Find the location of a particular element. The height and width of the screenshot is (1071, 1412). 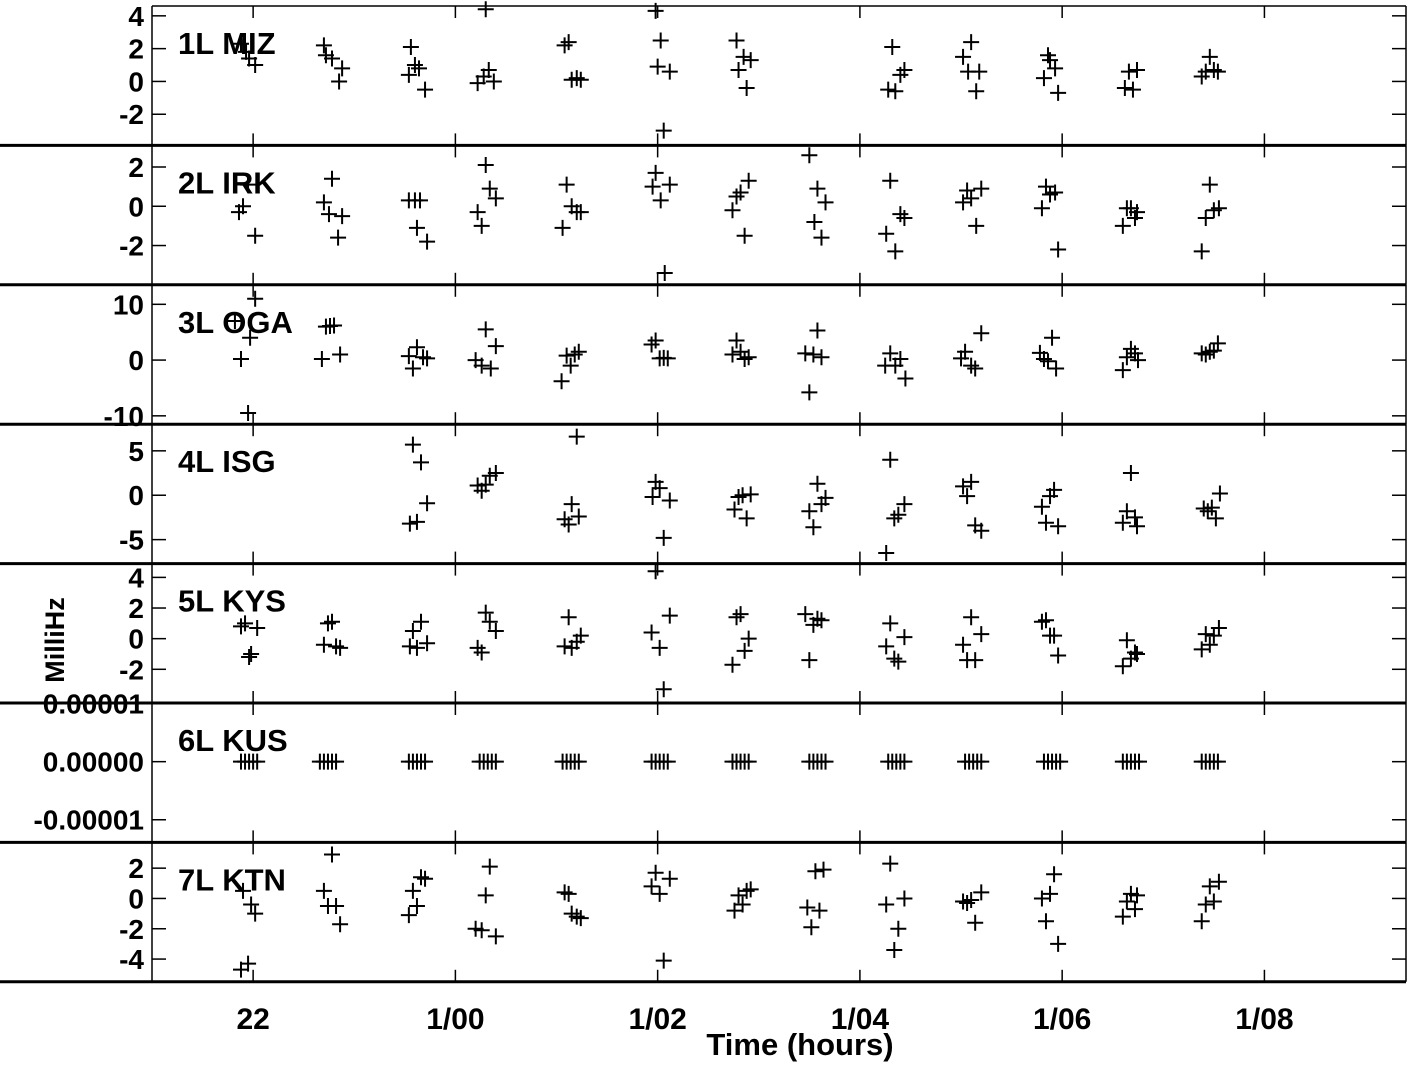

x-tick-label: 1/08 is located at coordinates (1264, 1019).